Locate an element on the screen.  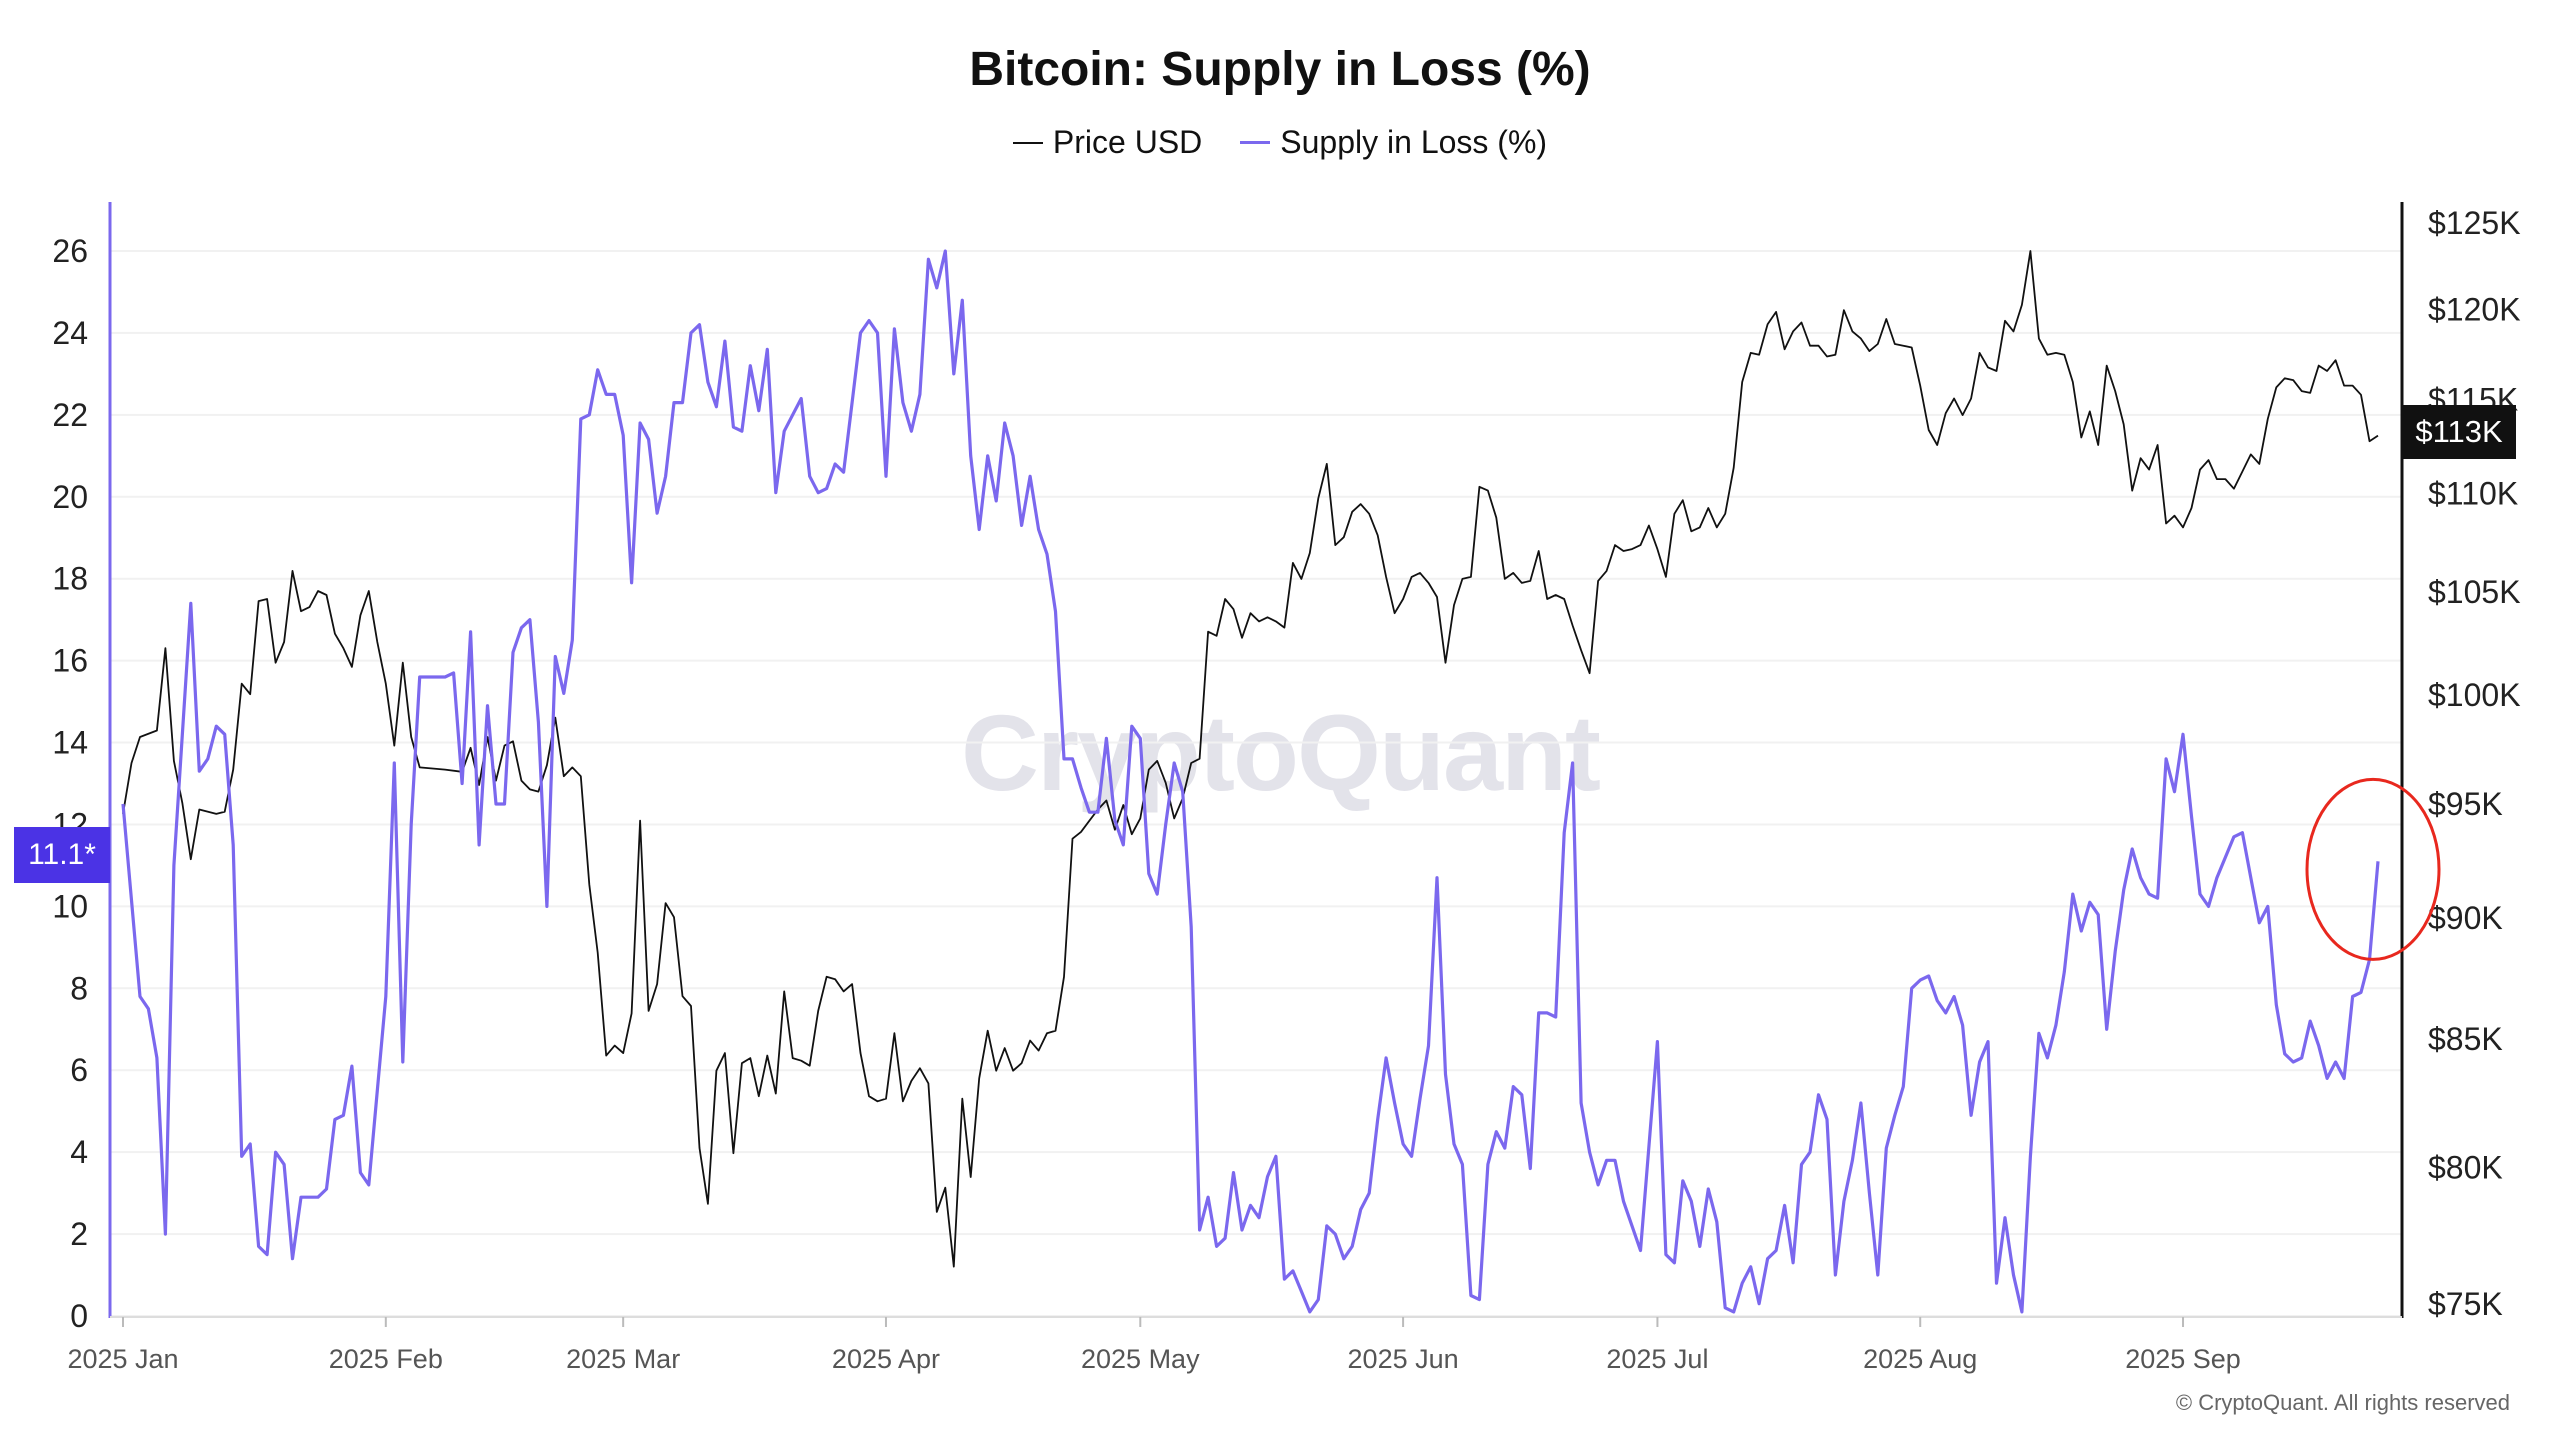
y-left-tick-label: 24 is located at coordinates (70, 333).